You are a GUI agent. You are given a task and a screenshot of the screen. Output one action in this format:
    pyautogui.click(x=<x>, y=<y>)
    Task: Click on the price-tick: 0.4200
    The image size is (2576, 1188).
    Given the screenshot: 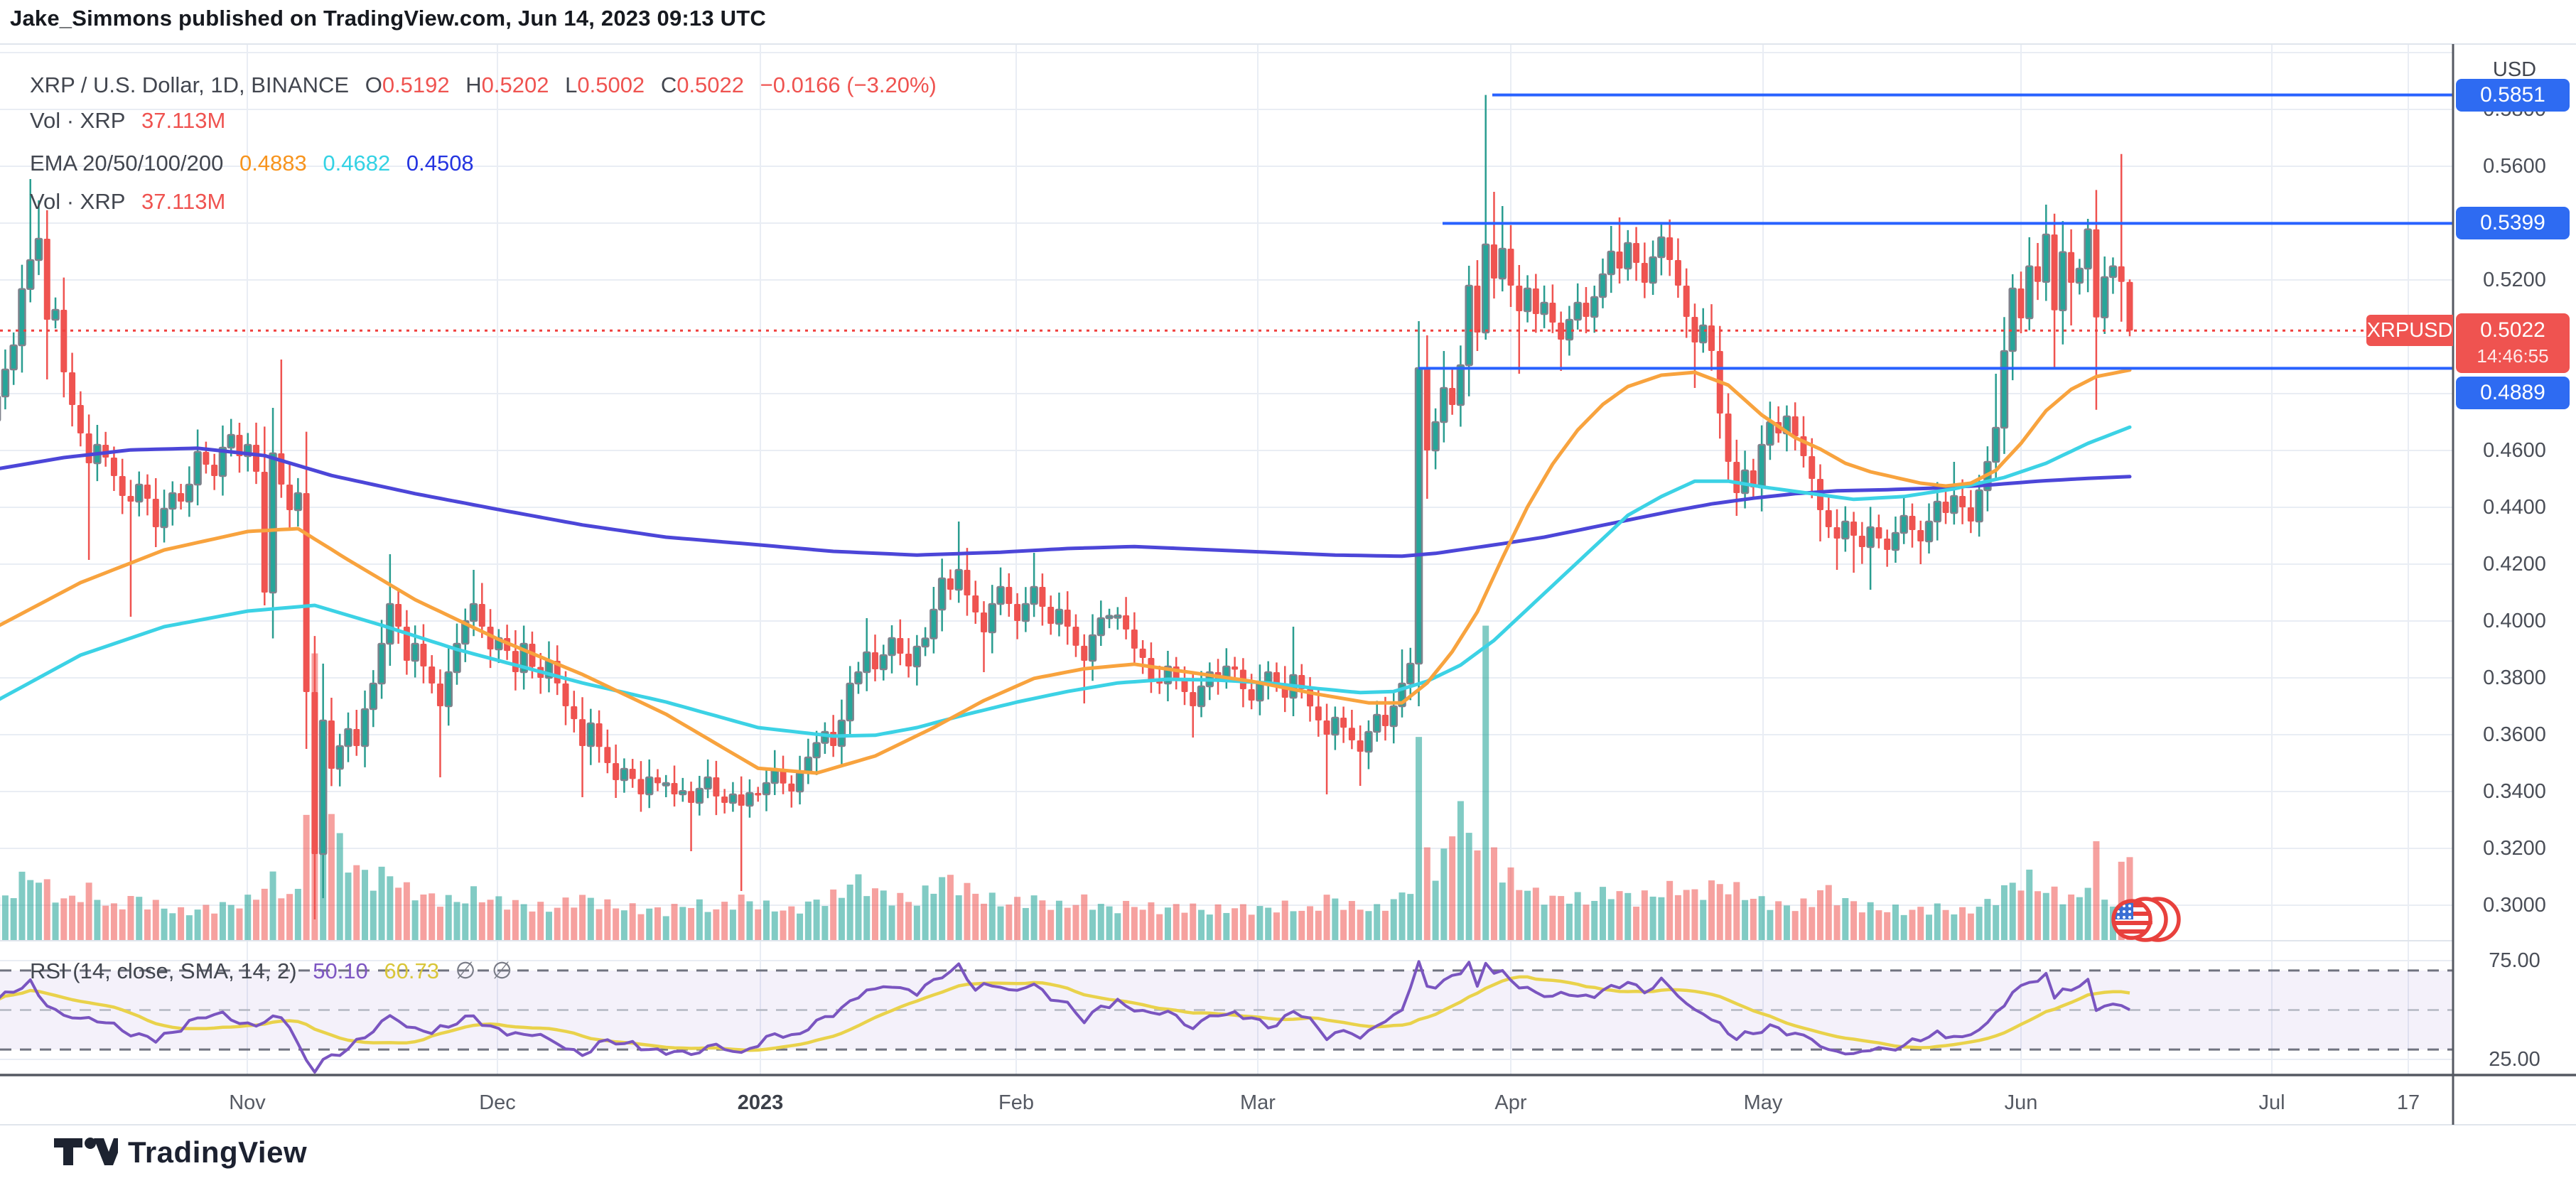 What is the action you would take?
    pyautogui.click(x=2514, y=564)
    